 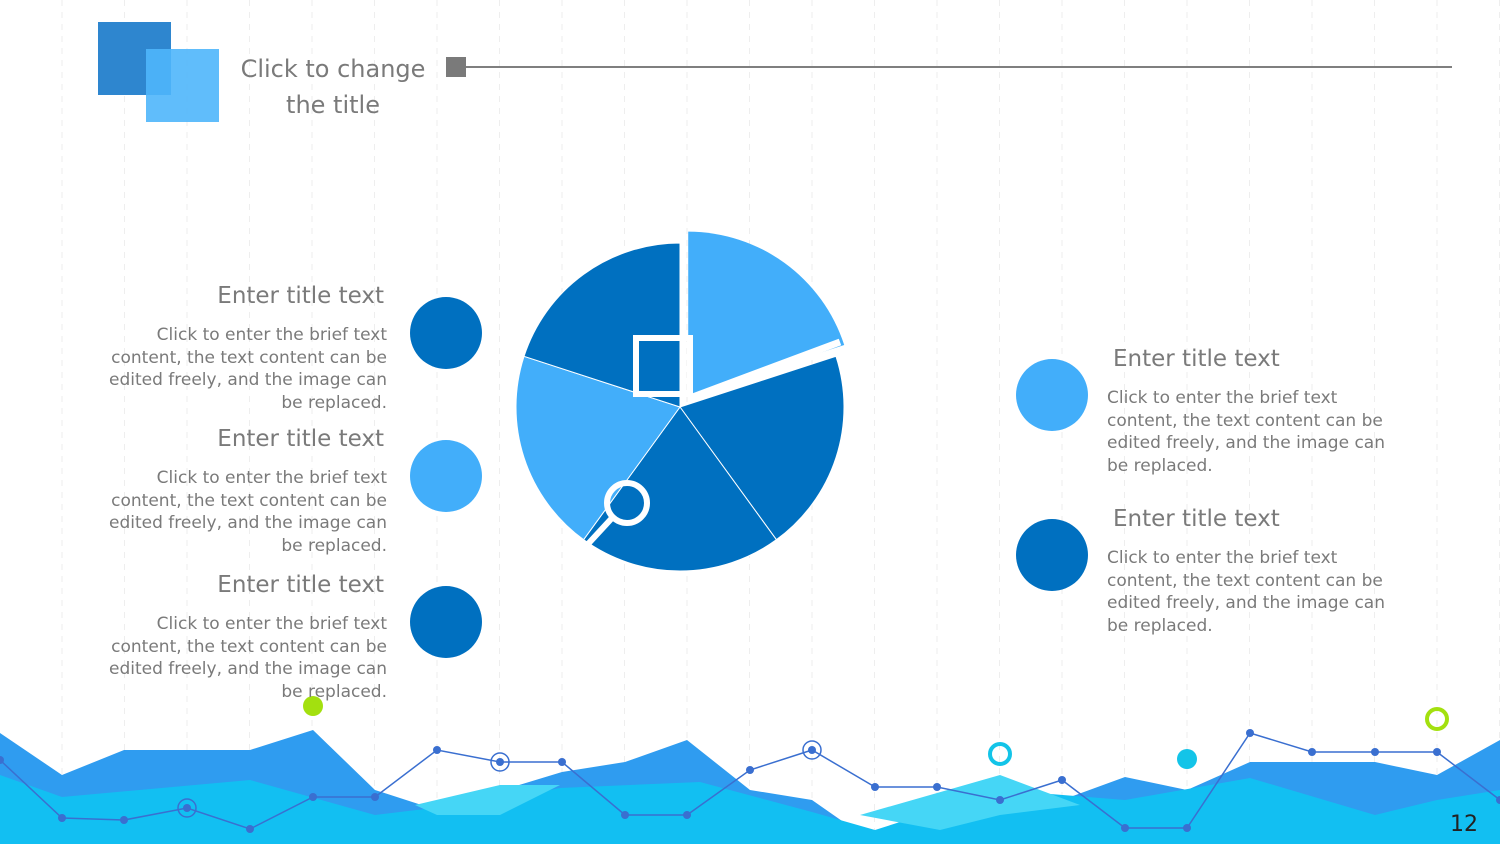 I want to click on title-marker, so click(x=456, y=67).